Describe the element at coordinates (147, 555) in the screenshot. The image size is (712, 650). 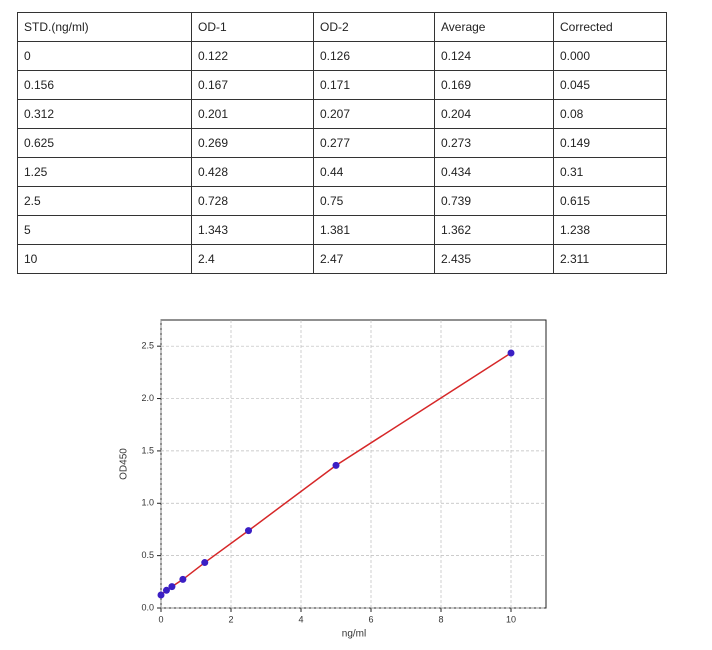
I see `y-tick-label: 0.5` at that location.